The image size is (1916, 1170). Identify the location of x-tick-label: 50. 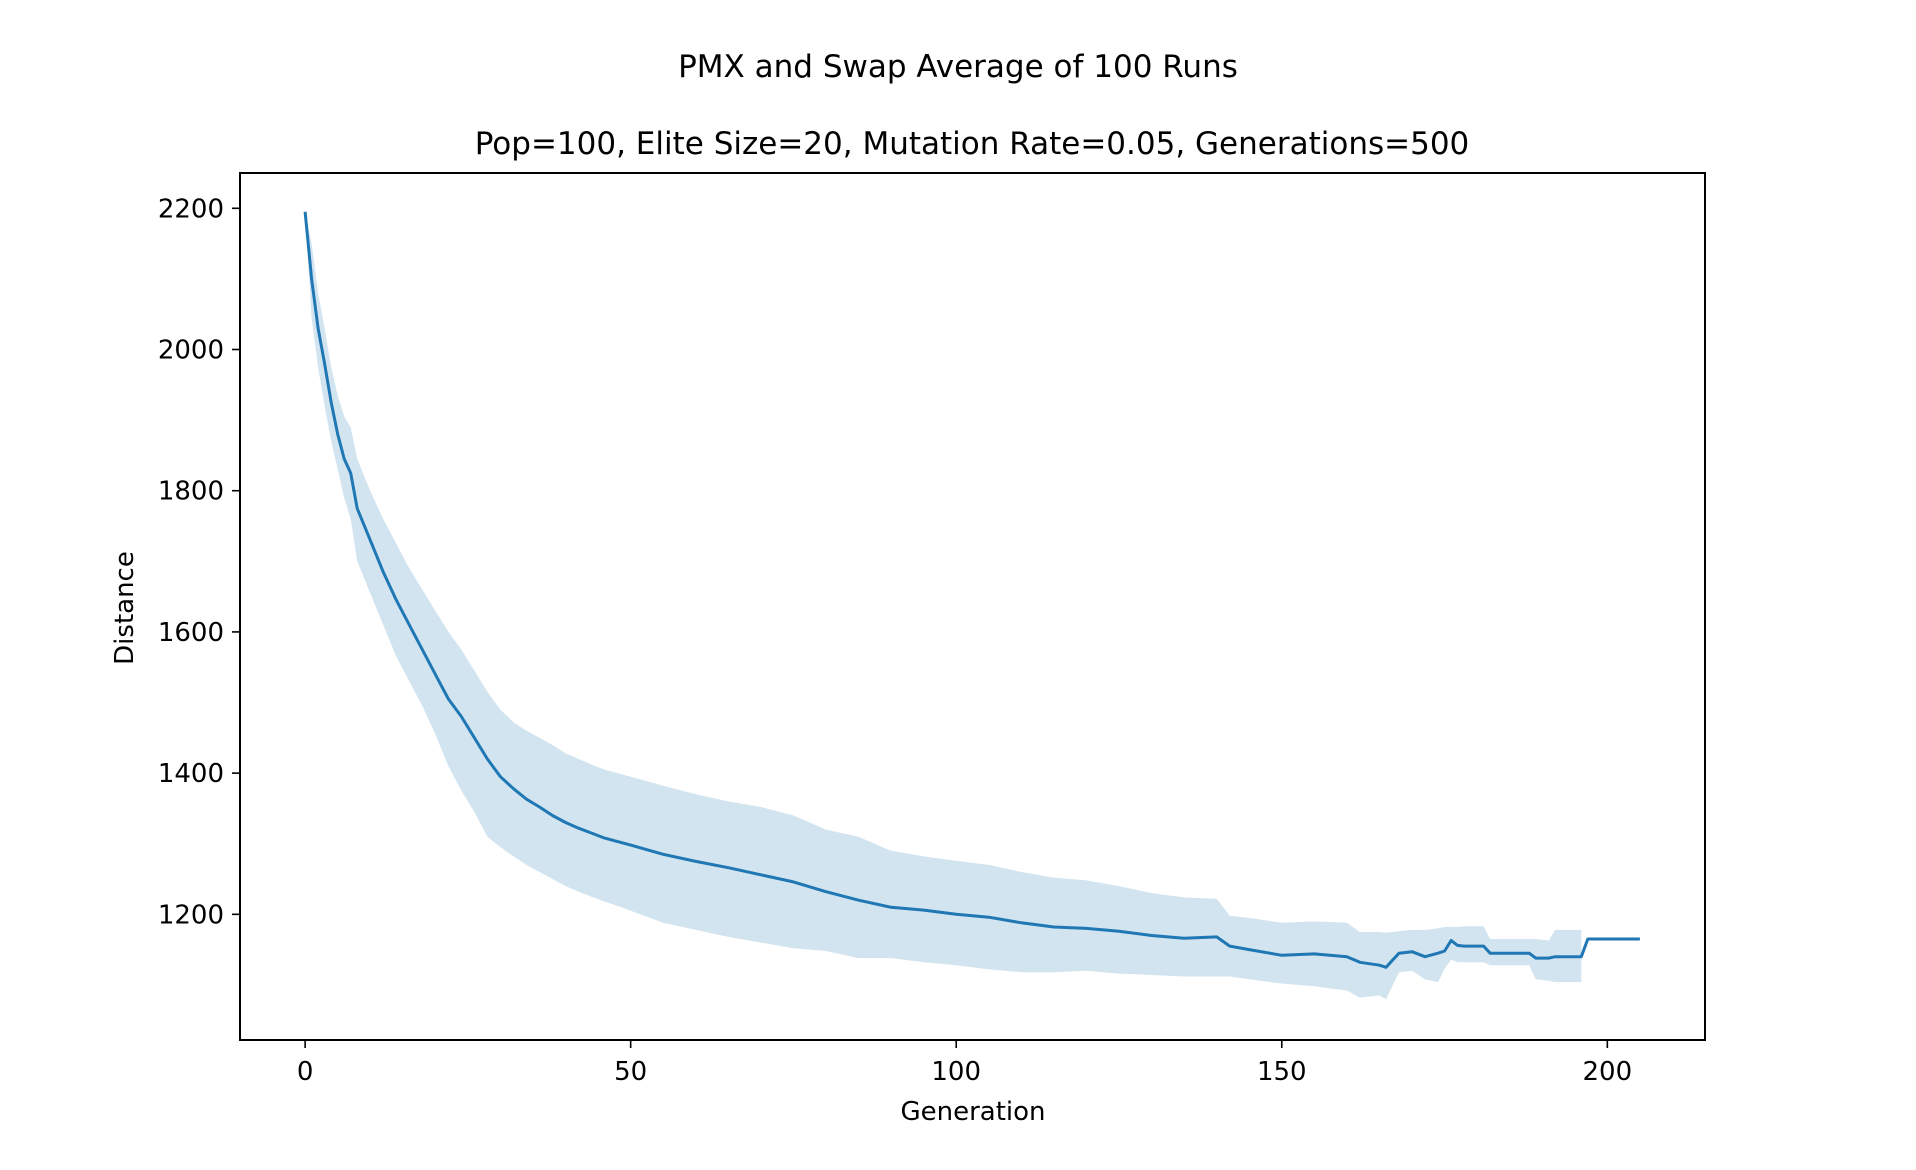
(630, 1072).